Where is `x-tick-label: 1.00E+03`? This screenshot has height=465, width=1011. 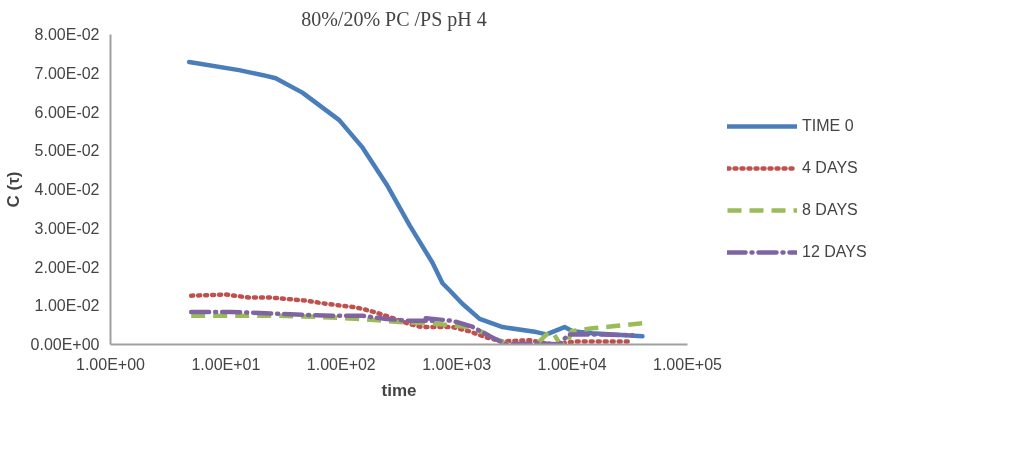
x-tick-label: 1.00E+03 is located at coordinates (457, 364).